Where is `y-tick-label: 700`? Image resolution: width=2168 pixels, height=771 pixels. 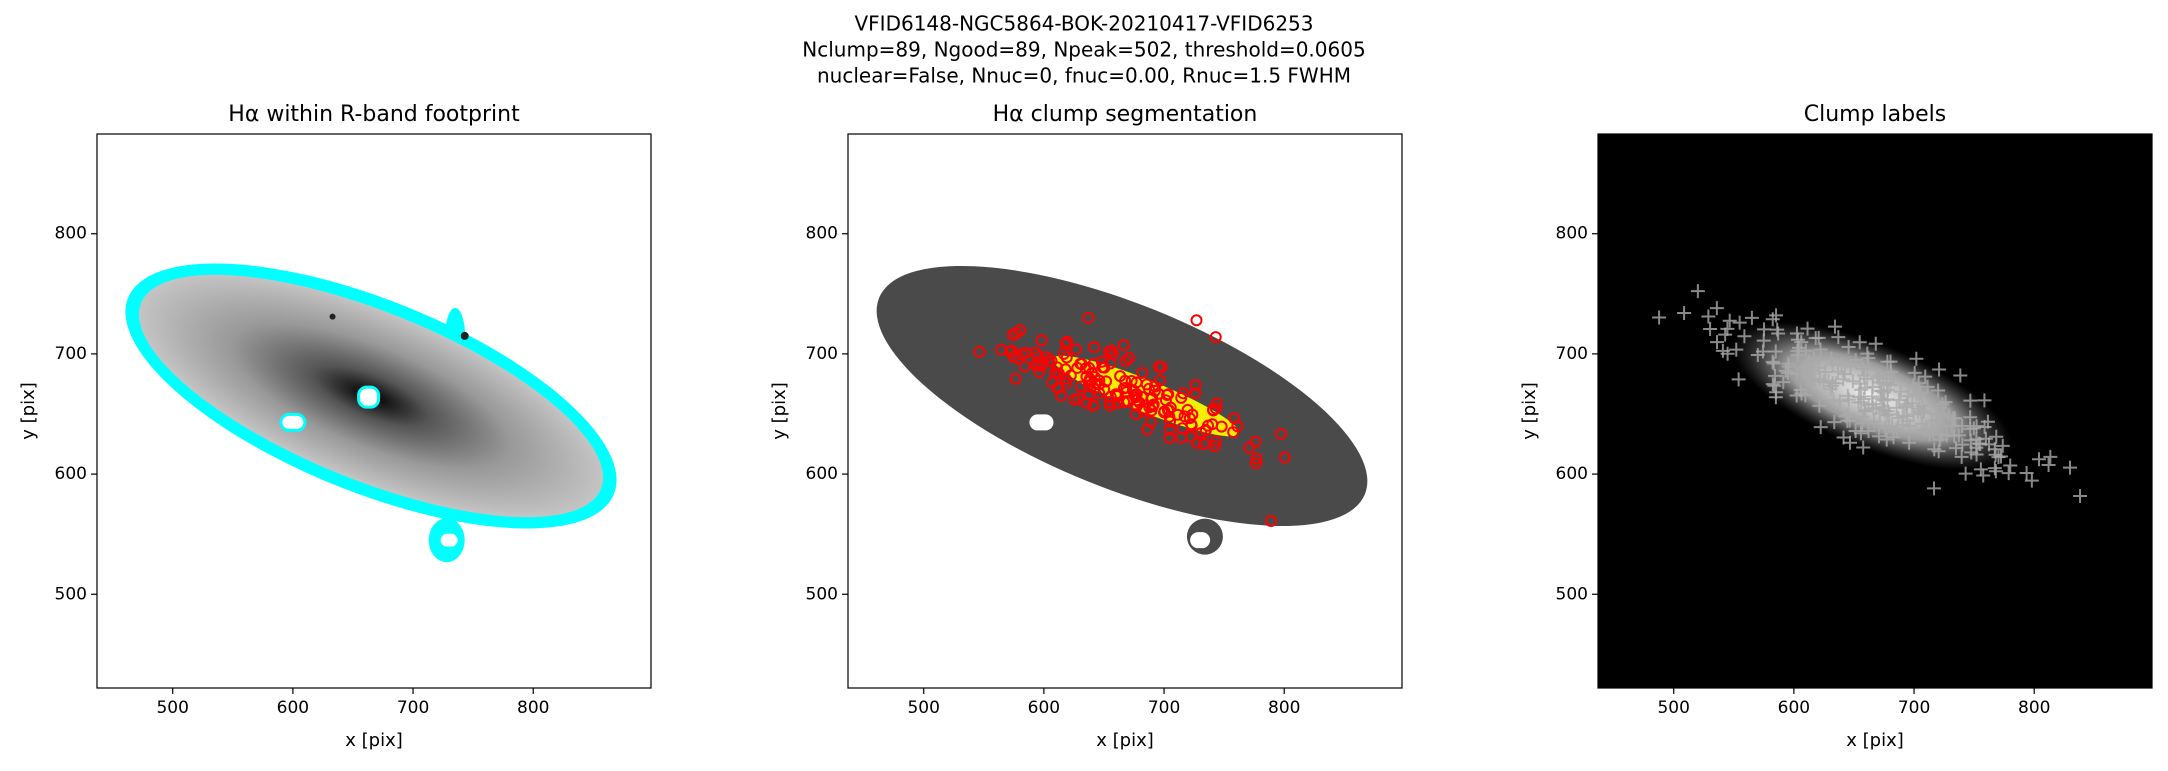
y-tick-label: 700 is located at coordinates (822, 354).